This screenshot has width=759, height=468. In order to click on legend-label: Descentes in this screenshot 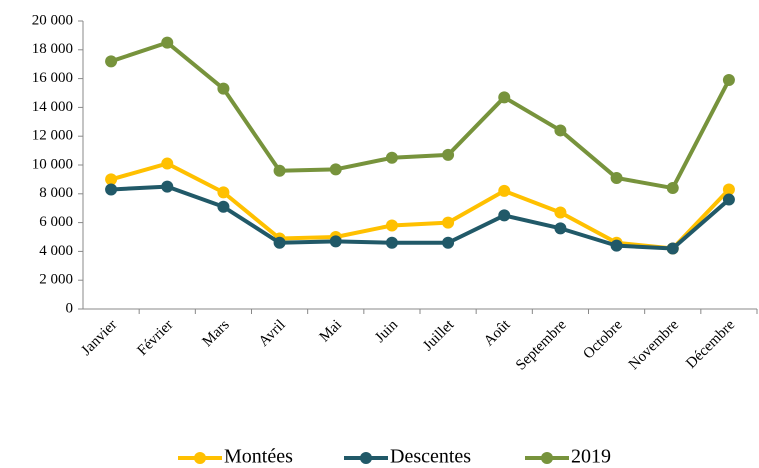, I will do `click(430, 457)`.